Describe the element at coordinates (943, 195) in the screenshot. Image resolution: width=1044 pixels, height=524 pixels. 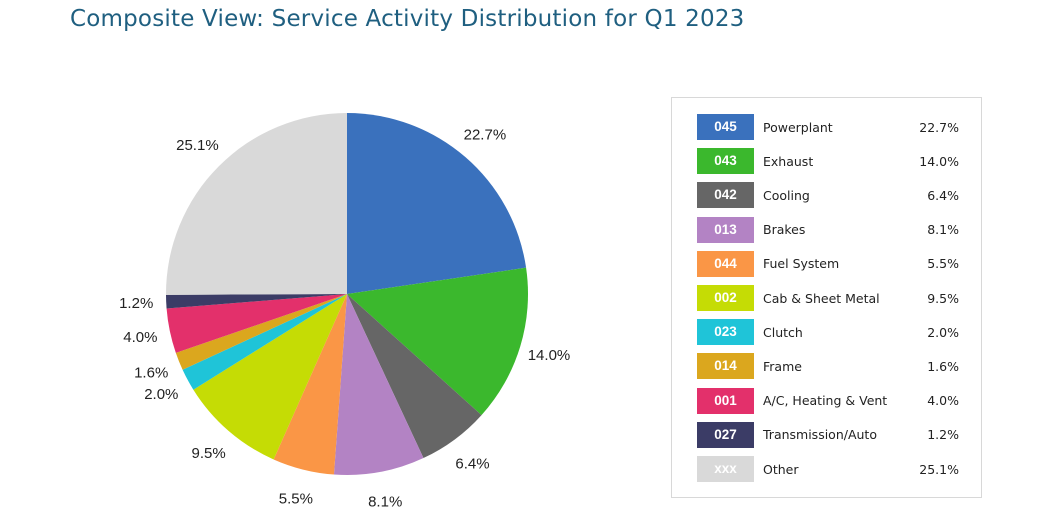
I see `legend-percent: 6.4%` at that location.